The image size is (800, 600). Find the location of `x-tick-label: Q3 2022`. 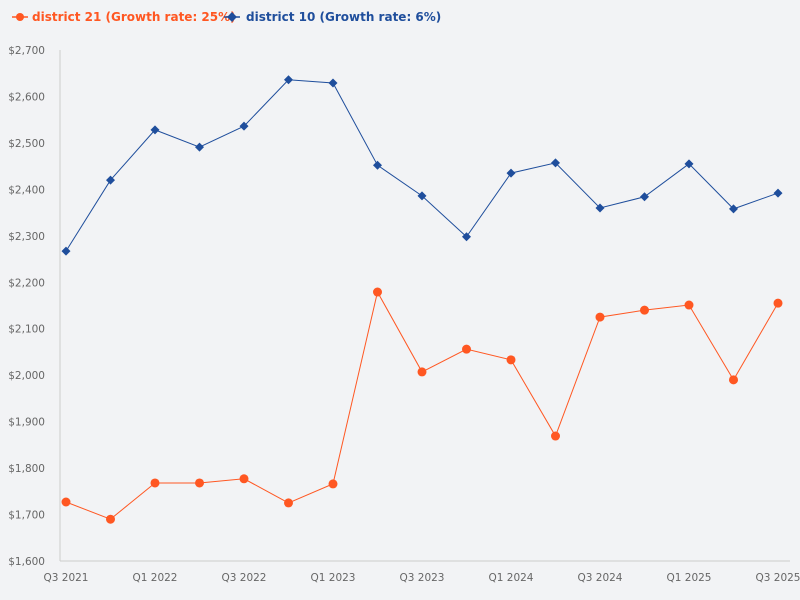

x-tick-label: Q3 2022 is located at coordinates (243, 578).